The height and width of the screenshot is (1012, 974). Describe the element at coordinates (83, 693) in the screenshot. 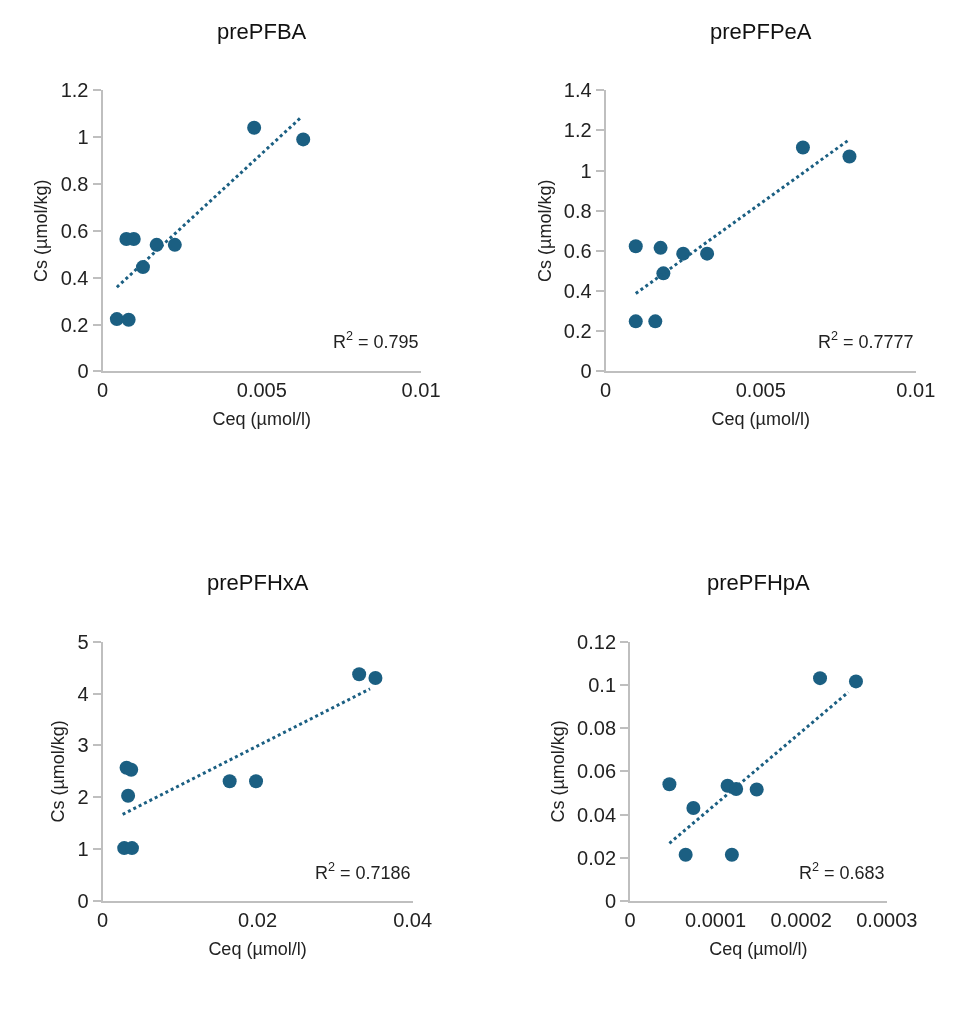

I see `y-tick-label: 4` at that location.